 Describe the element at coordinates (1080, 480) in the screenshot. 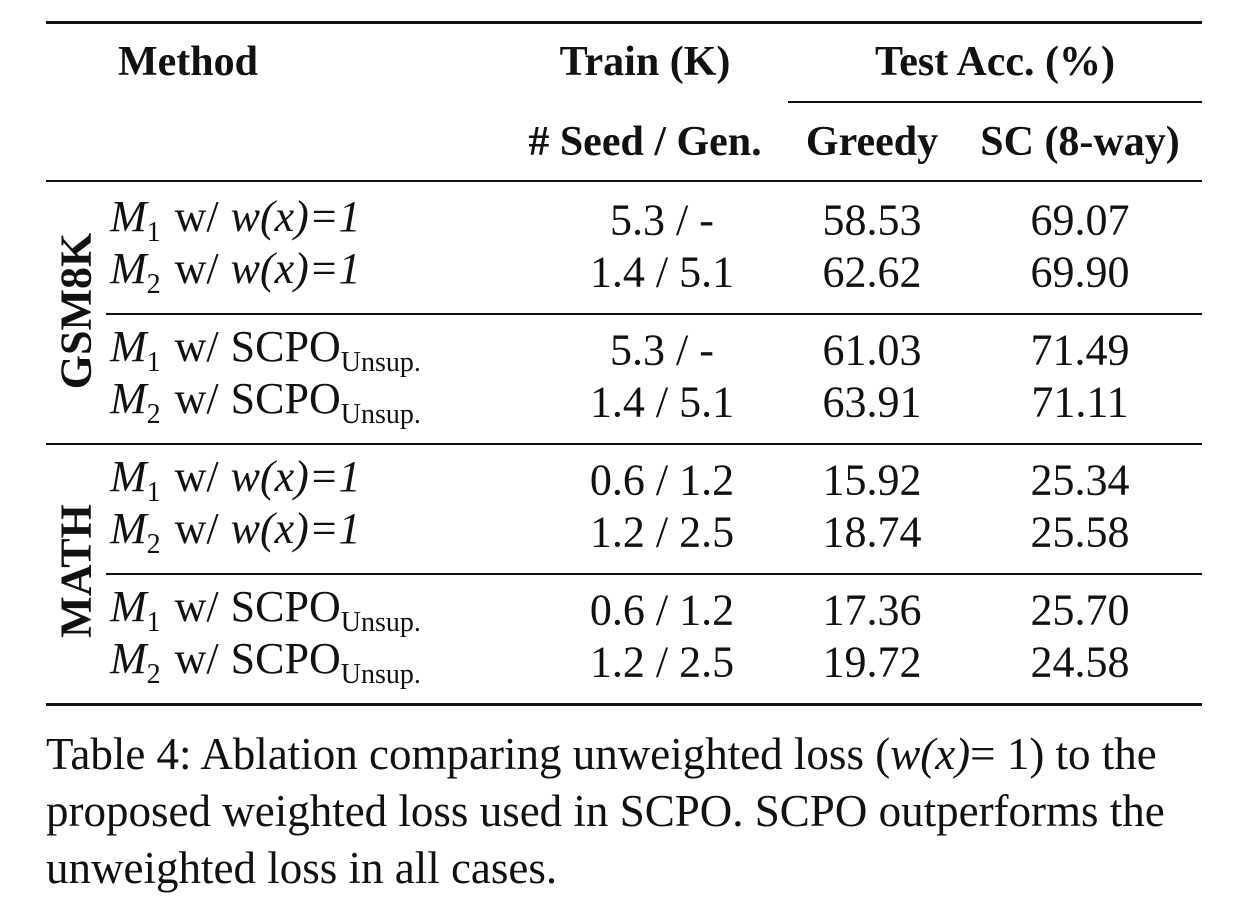

I see `sc-cell: 25.34` at that location.